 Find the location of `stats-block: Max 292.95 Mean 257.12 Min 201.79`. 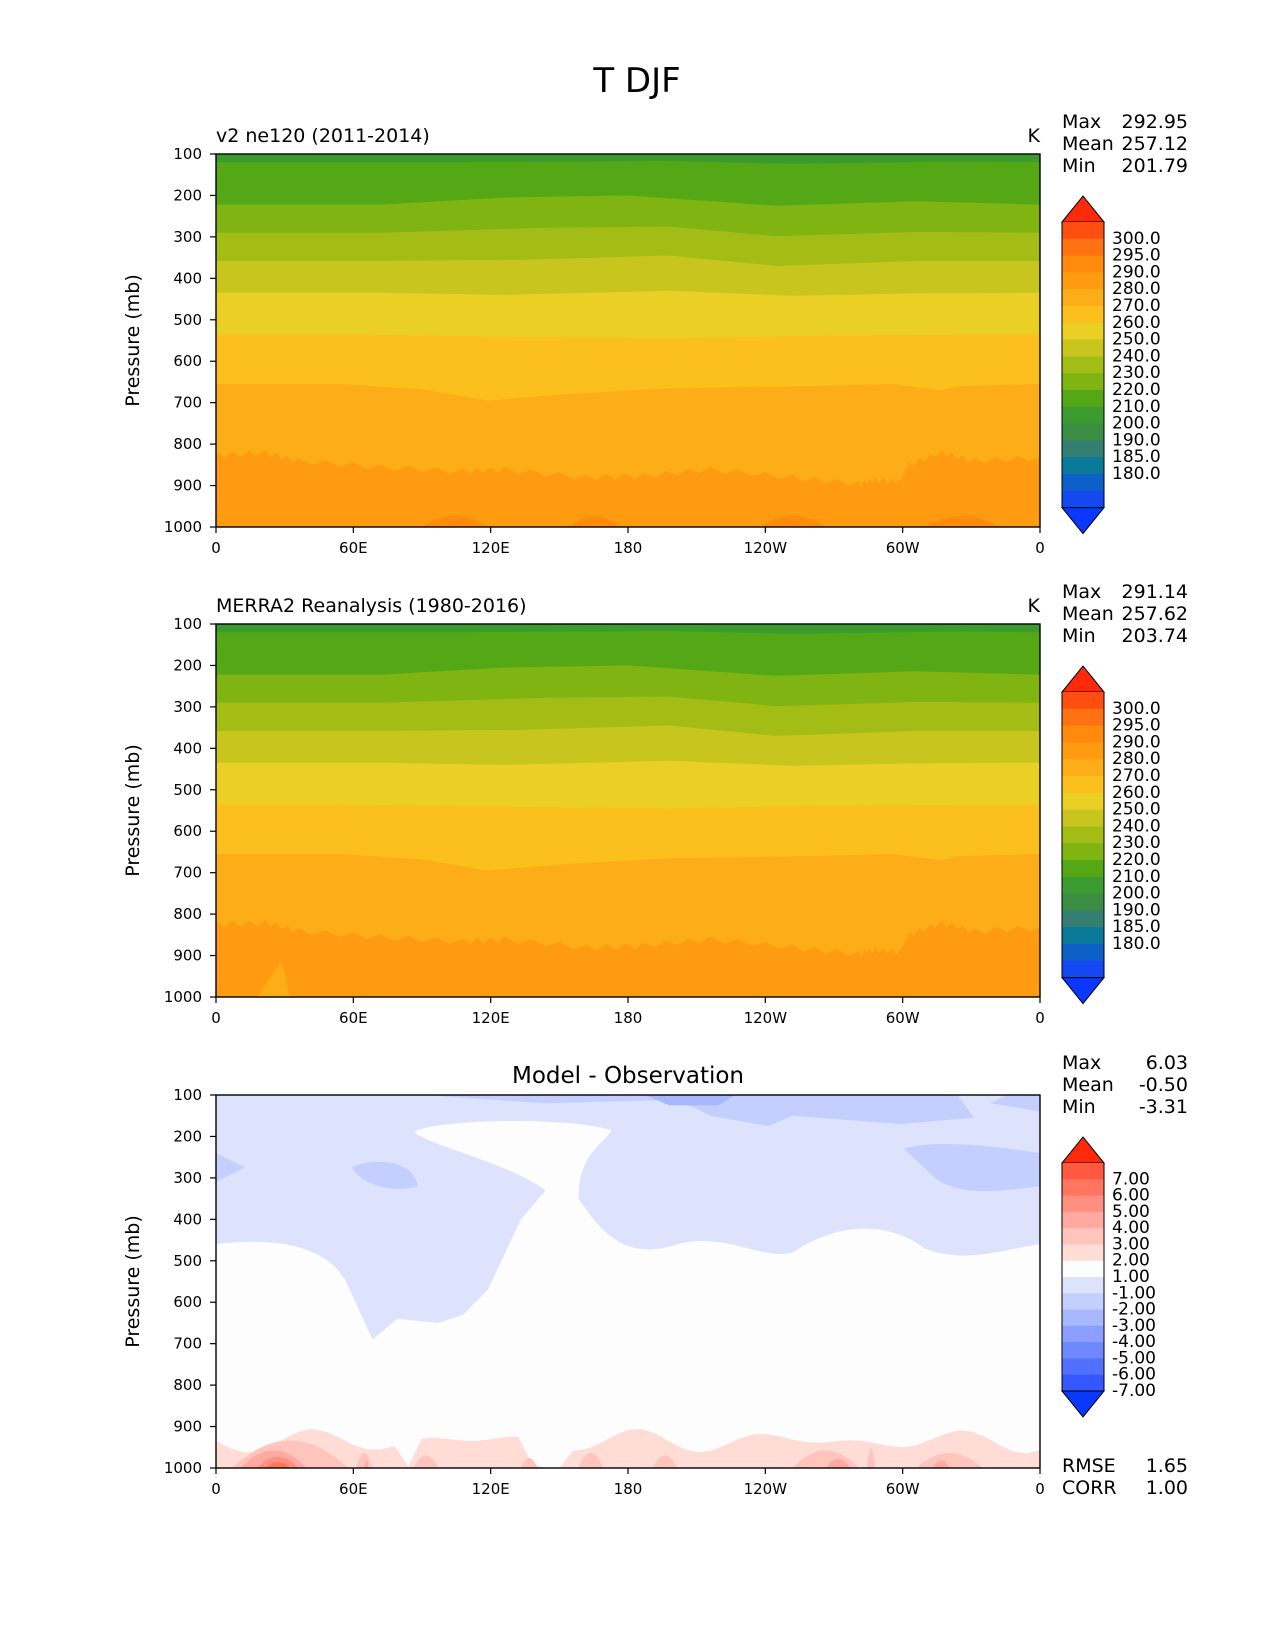

stats-block: Max 292.95 Mean 257.12 Min 201.79 is located at coordinates (1125, 144).